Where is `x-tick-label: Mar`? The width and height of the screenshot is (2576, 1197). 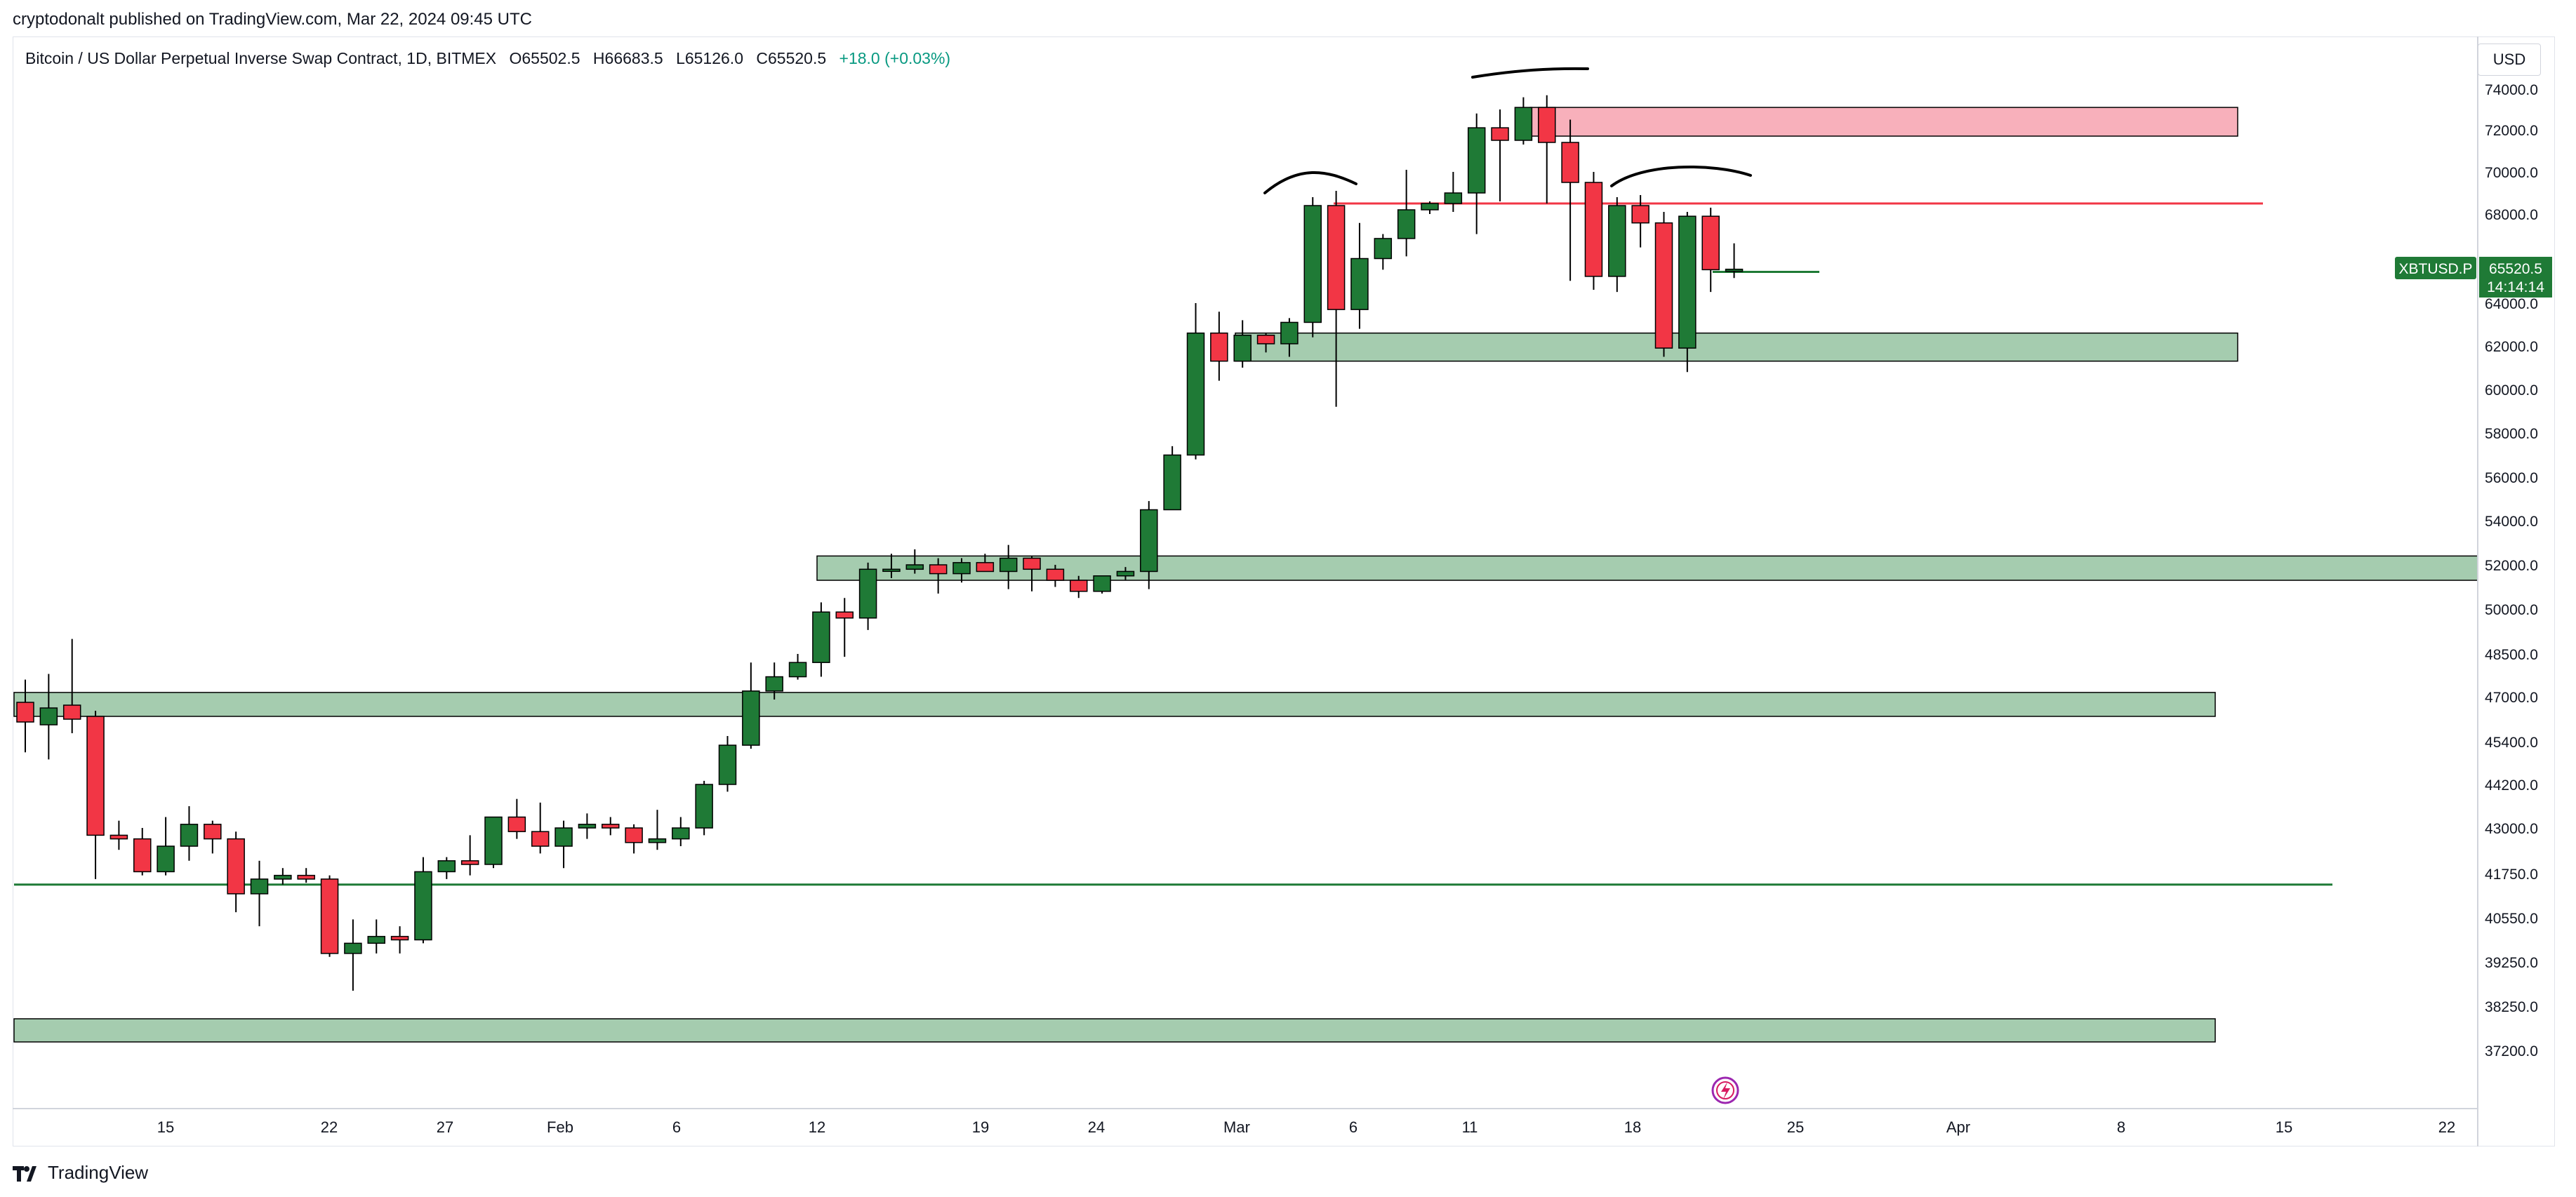 x-tick-label: Mar is located at coordinates (1236, 1127).